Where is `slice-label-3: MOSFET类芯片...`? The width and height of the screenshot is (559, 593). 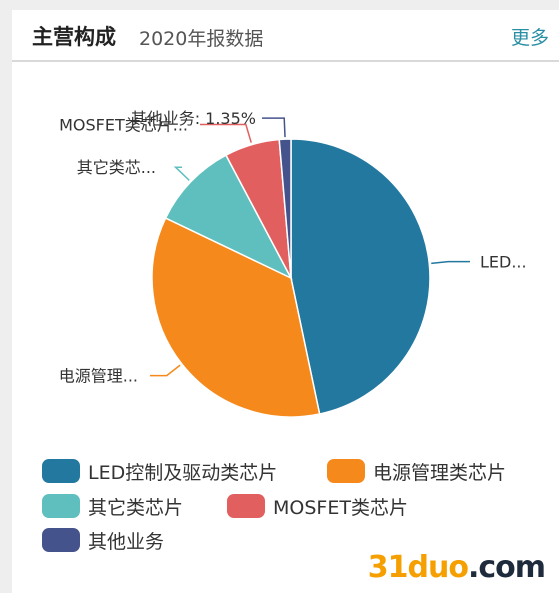 slice-label-3: MOSFET类芯片... is located at coordinates (123, 124).